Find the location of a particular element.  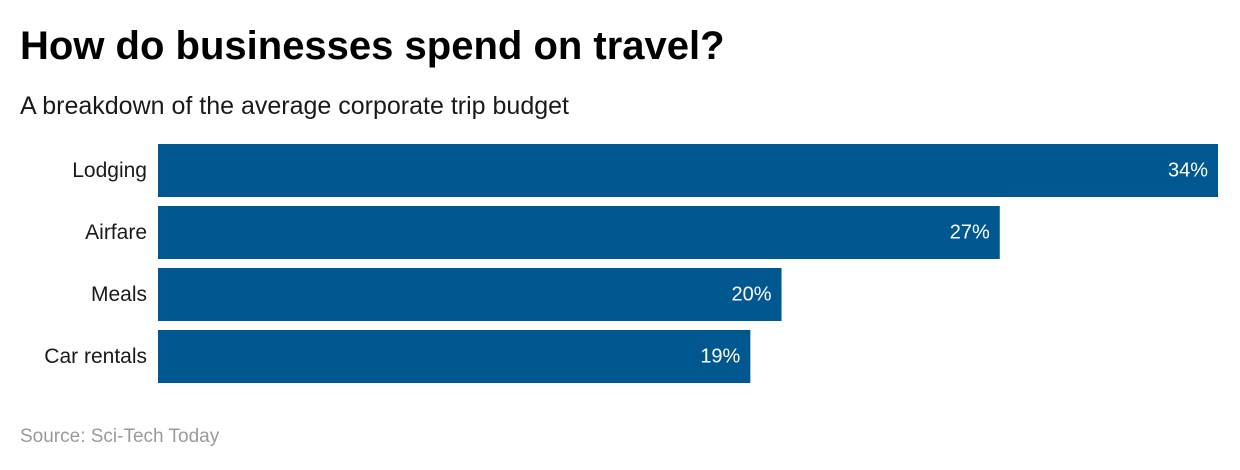

bar-car-rentals is located at coordinates (454, 356).